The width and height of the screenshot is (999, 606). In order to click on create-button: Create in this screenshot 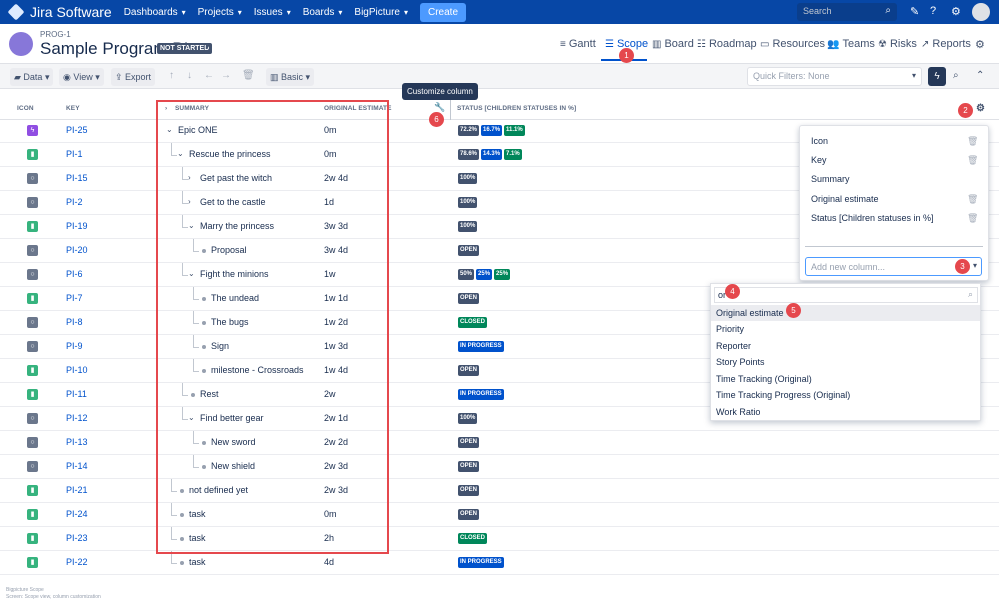, I will do `click(443, 12)`.